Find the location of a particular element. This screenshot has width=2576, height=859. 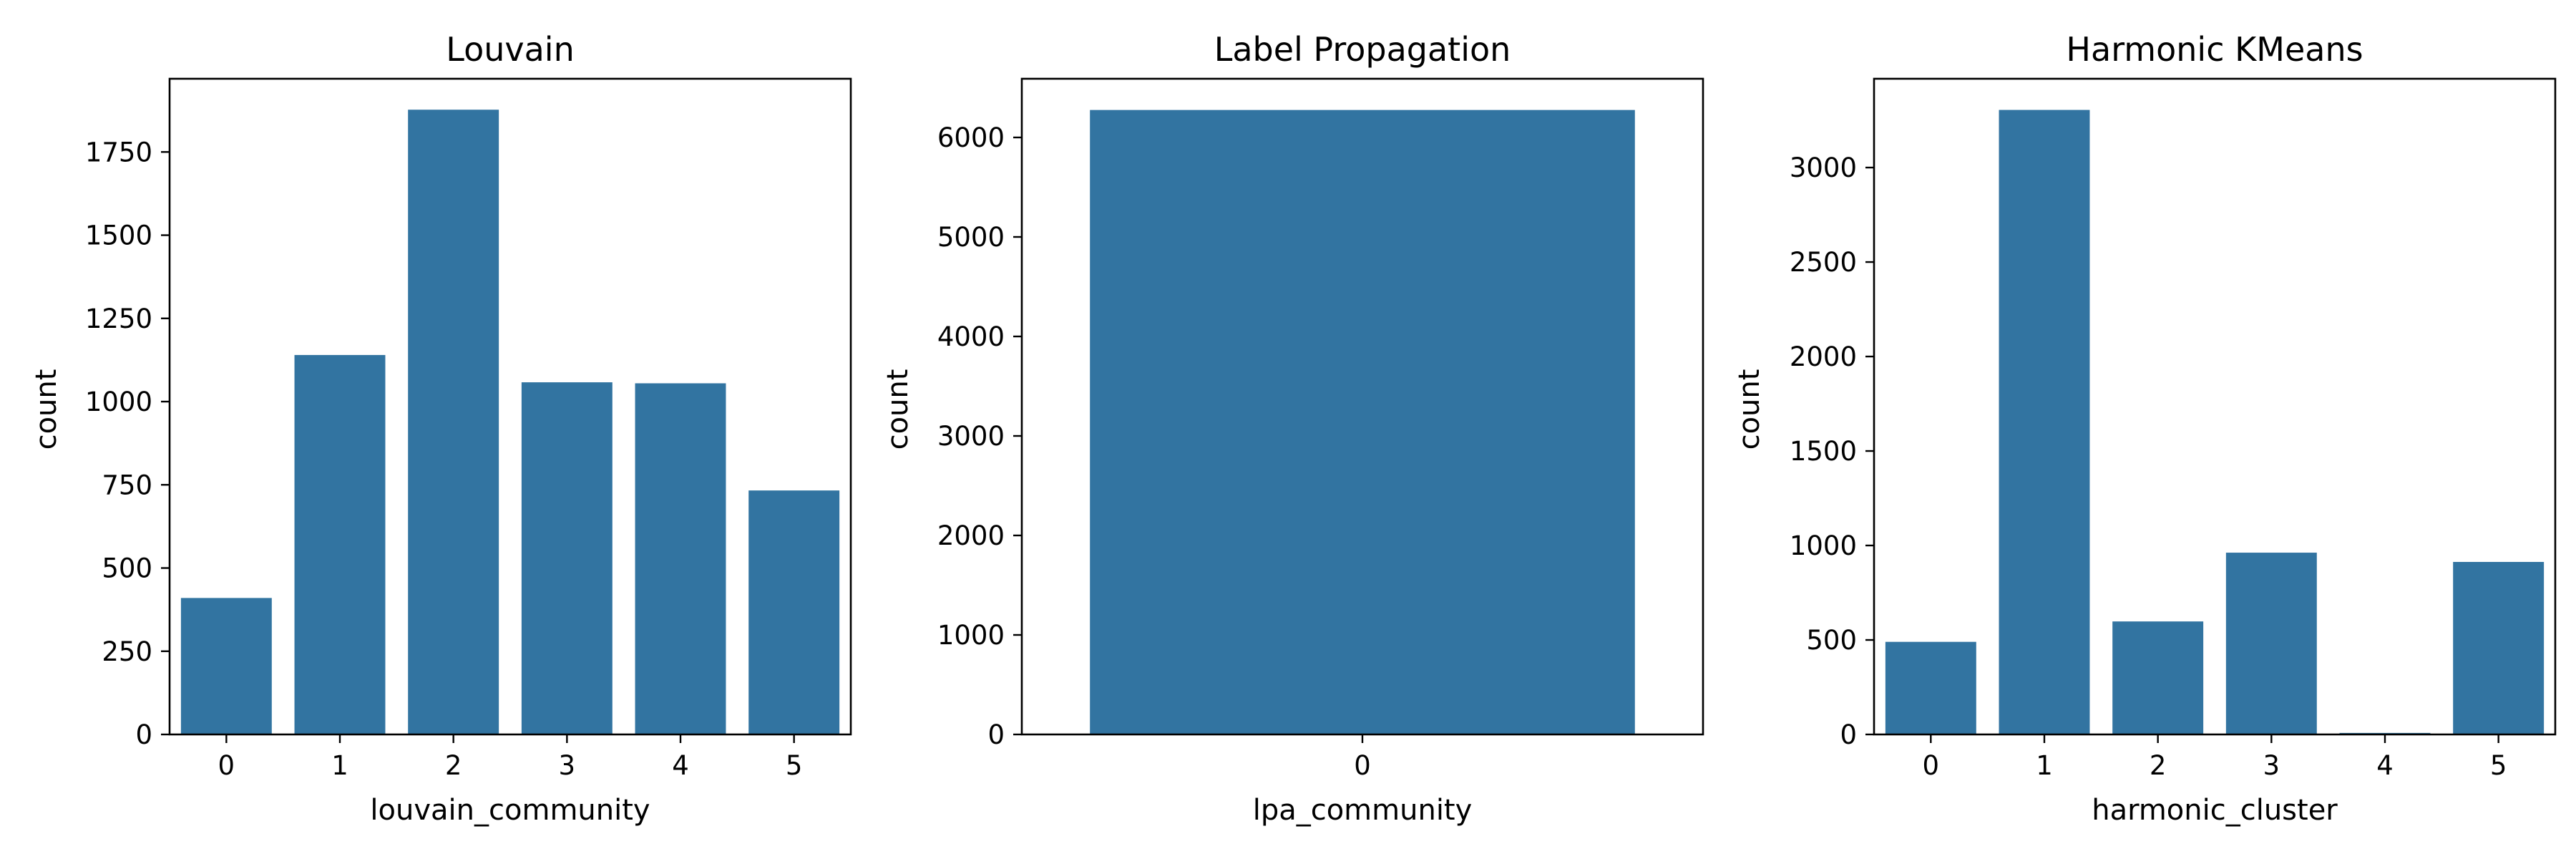

y-tick-label: 750 is located at coordinates (127, 485).